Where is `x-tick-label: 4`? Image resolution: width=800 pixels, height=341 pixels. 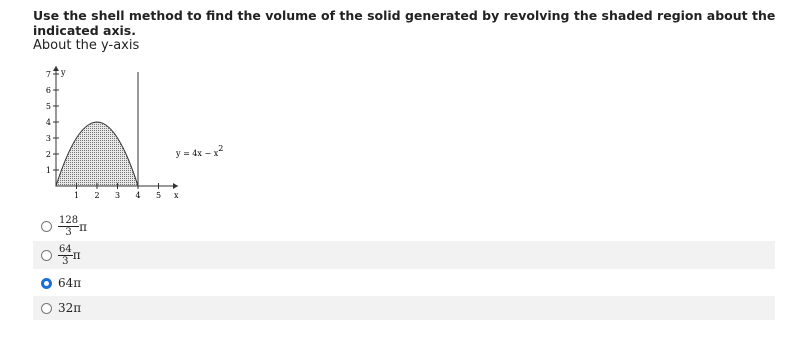 x-tick-label: 4 is located at coordinates (137, 195).